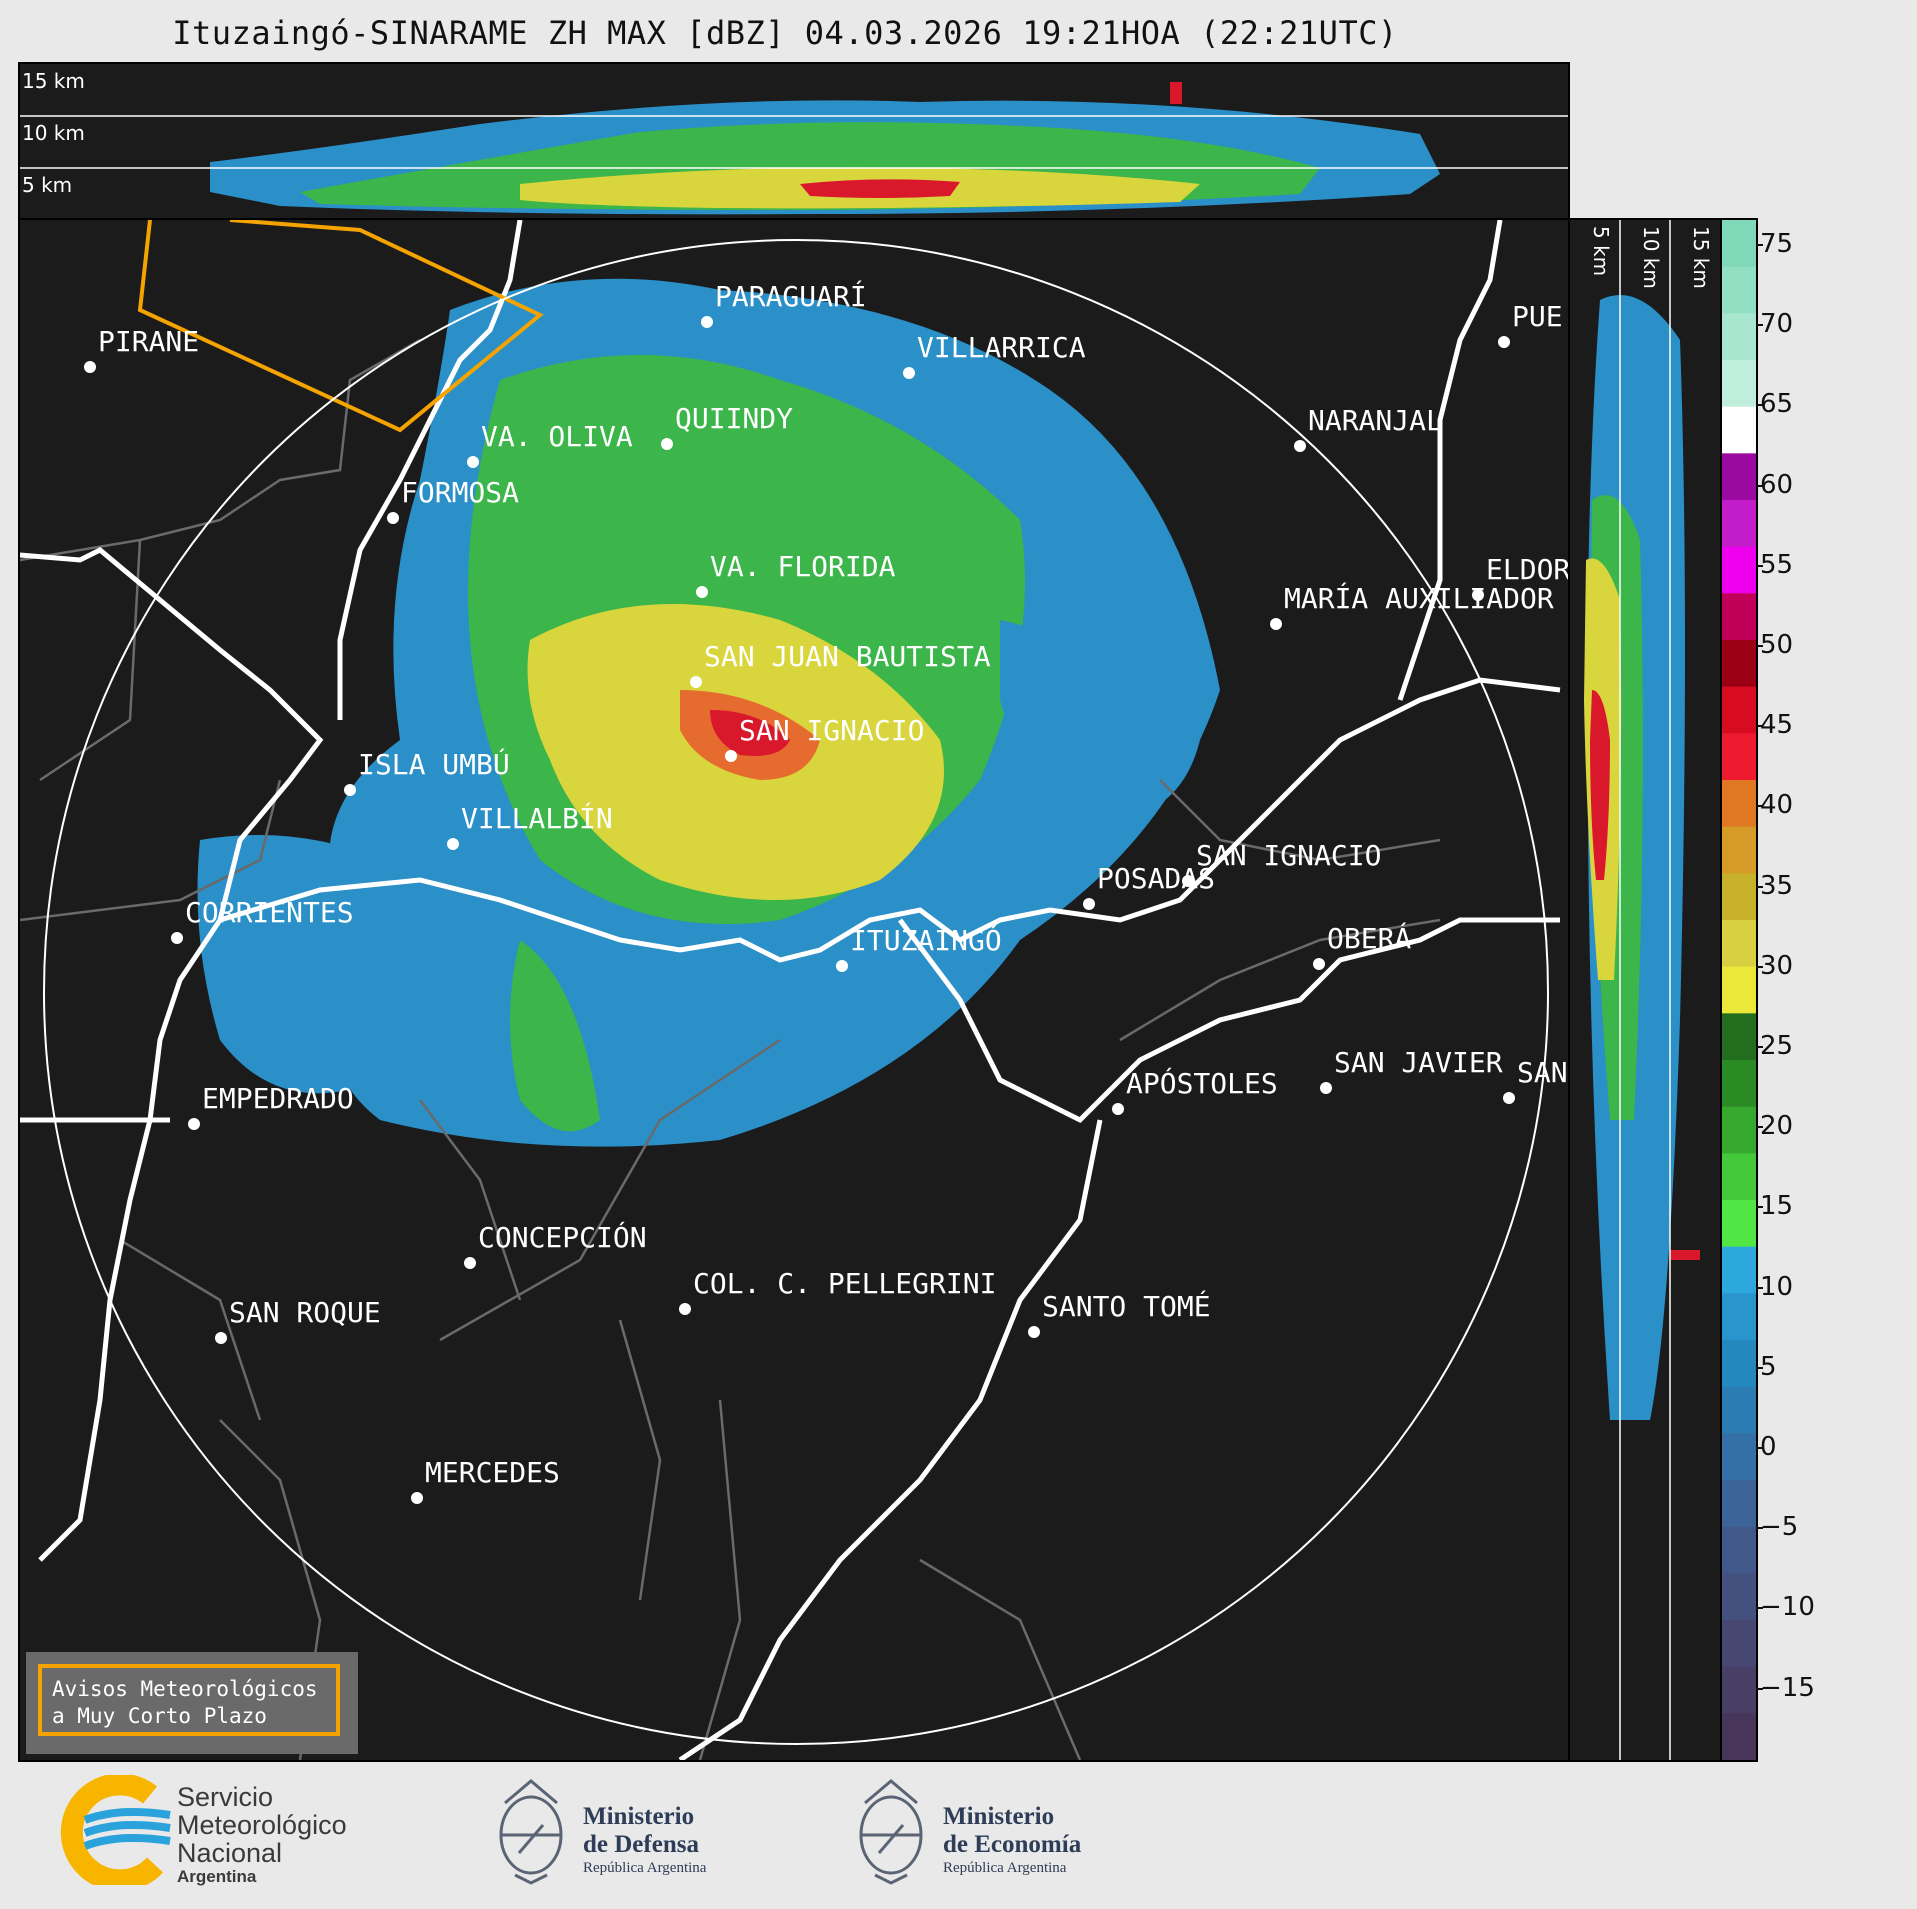 This screenshot has width=1917, height=1909. What do you see at coordinates (734, 418) in the screenshot?
I see `city-label: QUIINDY` at bounding box center [734, 418].